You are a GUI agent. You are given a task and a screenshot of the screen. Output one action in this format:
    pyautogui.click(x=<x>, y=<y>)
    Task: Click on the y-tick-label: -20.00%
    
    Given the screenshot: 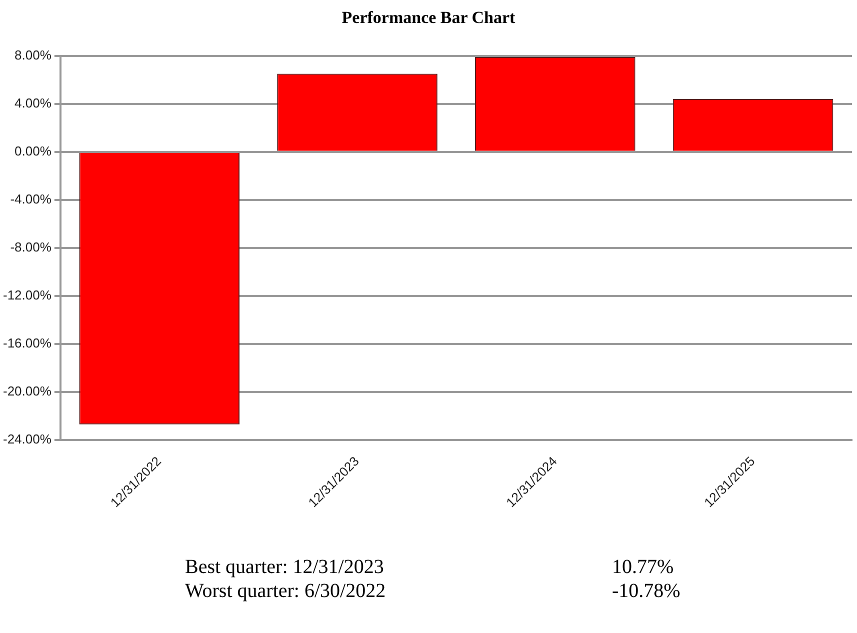 What is the action you would take?
    pyautogui.click(x=27, y=391)
    